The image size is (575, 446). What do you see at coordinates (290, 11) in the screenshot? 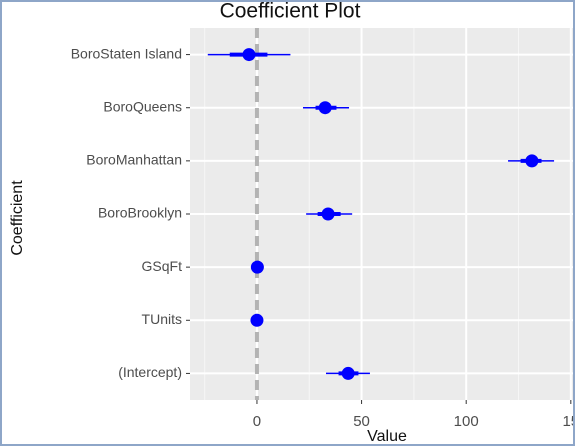
I see `chart-title: Coefficient Plot` at bounding box center [290, 11].